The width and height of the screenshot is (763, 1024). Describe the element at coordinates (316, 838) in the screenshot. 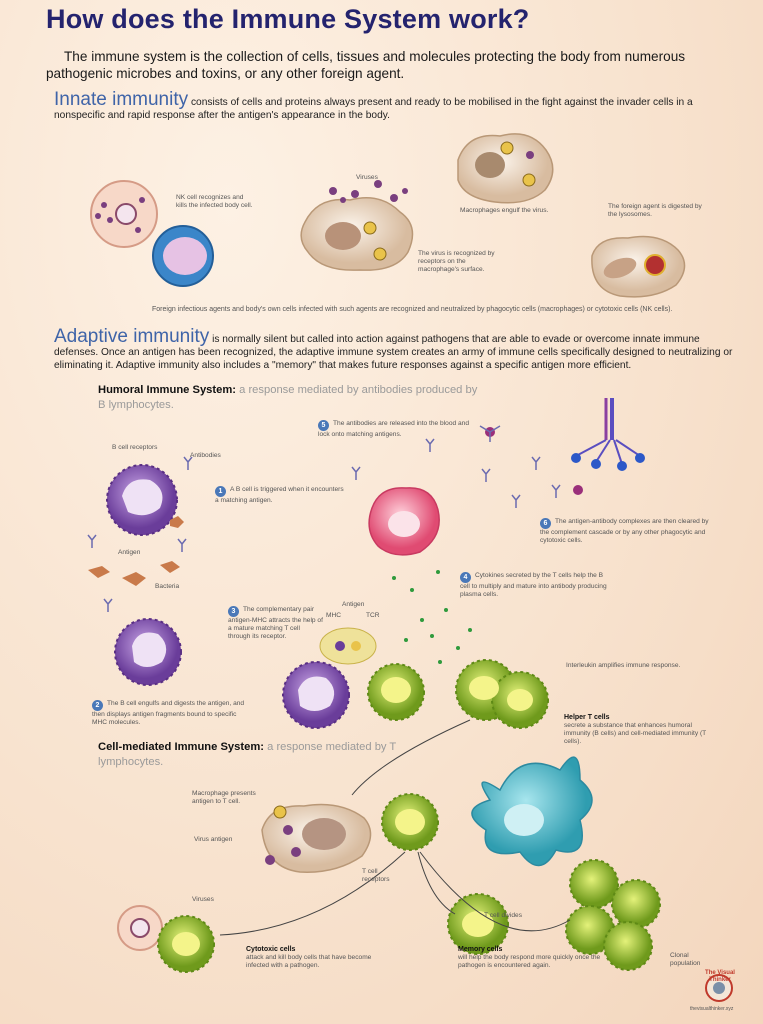

I see `macrophage-presenting` at that location.